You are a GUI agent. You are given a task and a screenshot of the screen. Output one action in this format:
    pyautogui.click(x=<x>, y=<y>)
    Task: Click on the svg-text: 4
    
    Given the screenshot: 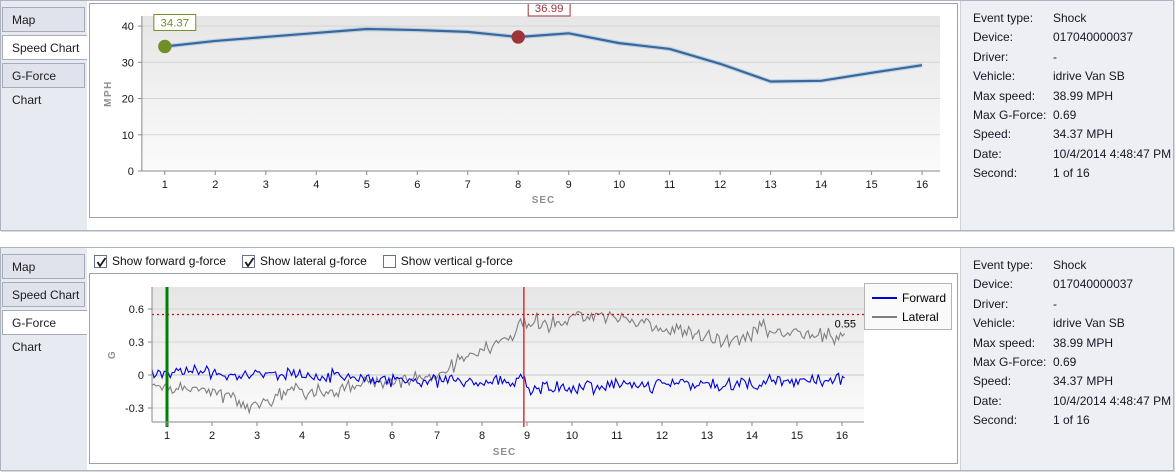 What is the action you would take?
    pyautogui.click(x=302, y=436)
    